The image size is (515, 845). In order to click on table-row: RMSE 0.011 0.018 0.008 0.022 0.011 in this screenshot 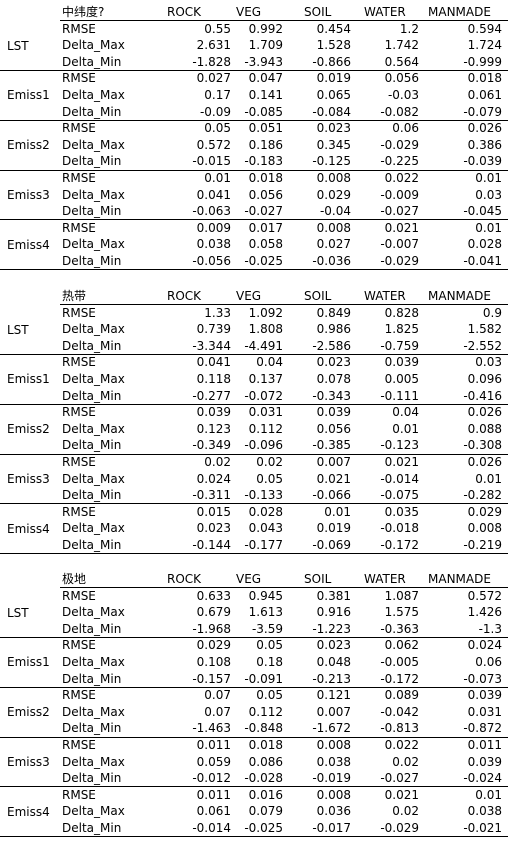, I will do `click(257, 745)`.